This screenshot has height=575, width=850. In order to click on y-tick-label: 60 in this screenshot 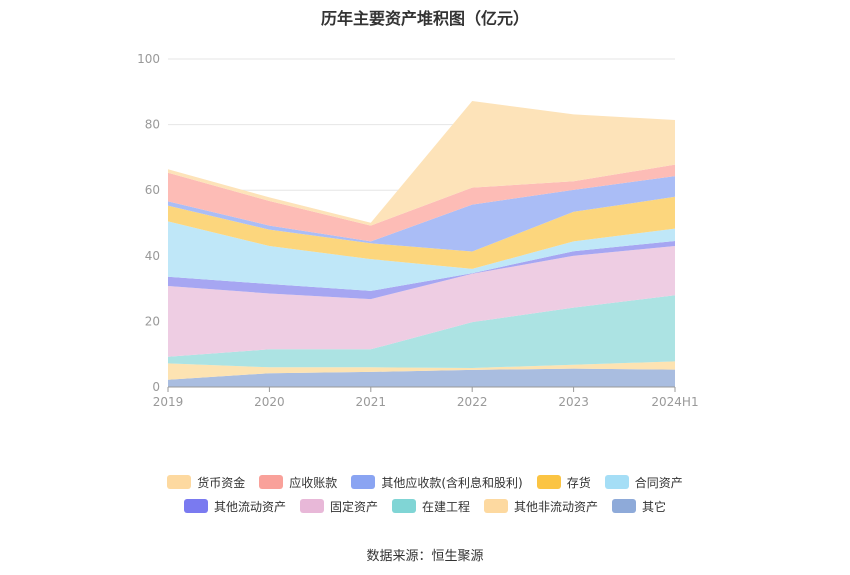, I will do `click(152, 190)`.